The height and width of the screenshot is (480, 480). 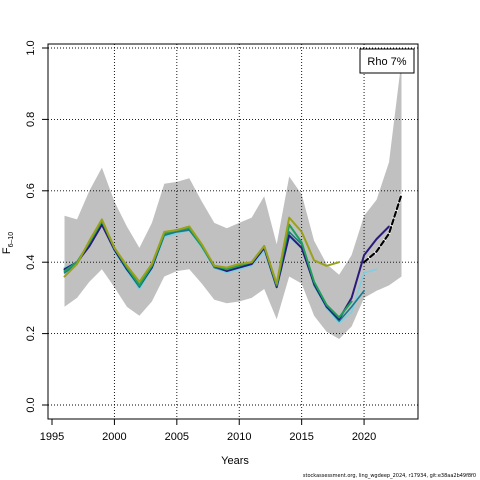 I want to click on y-tick-label: 0.4, so click(x=31, y=262).